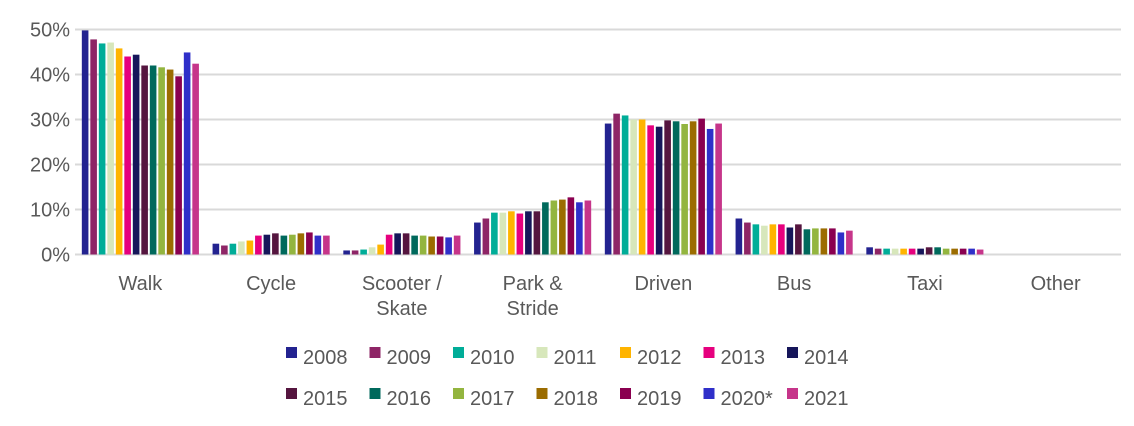 This screenshot has width=1134, height=426. Describe the element at coordinates (258, 245) in the screenshot. I see `bar-2013-Cycle` at that location.